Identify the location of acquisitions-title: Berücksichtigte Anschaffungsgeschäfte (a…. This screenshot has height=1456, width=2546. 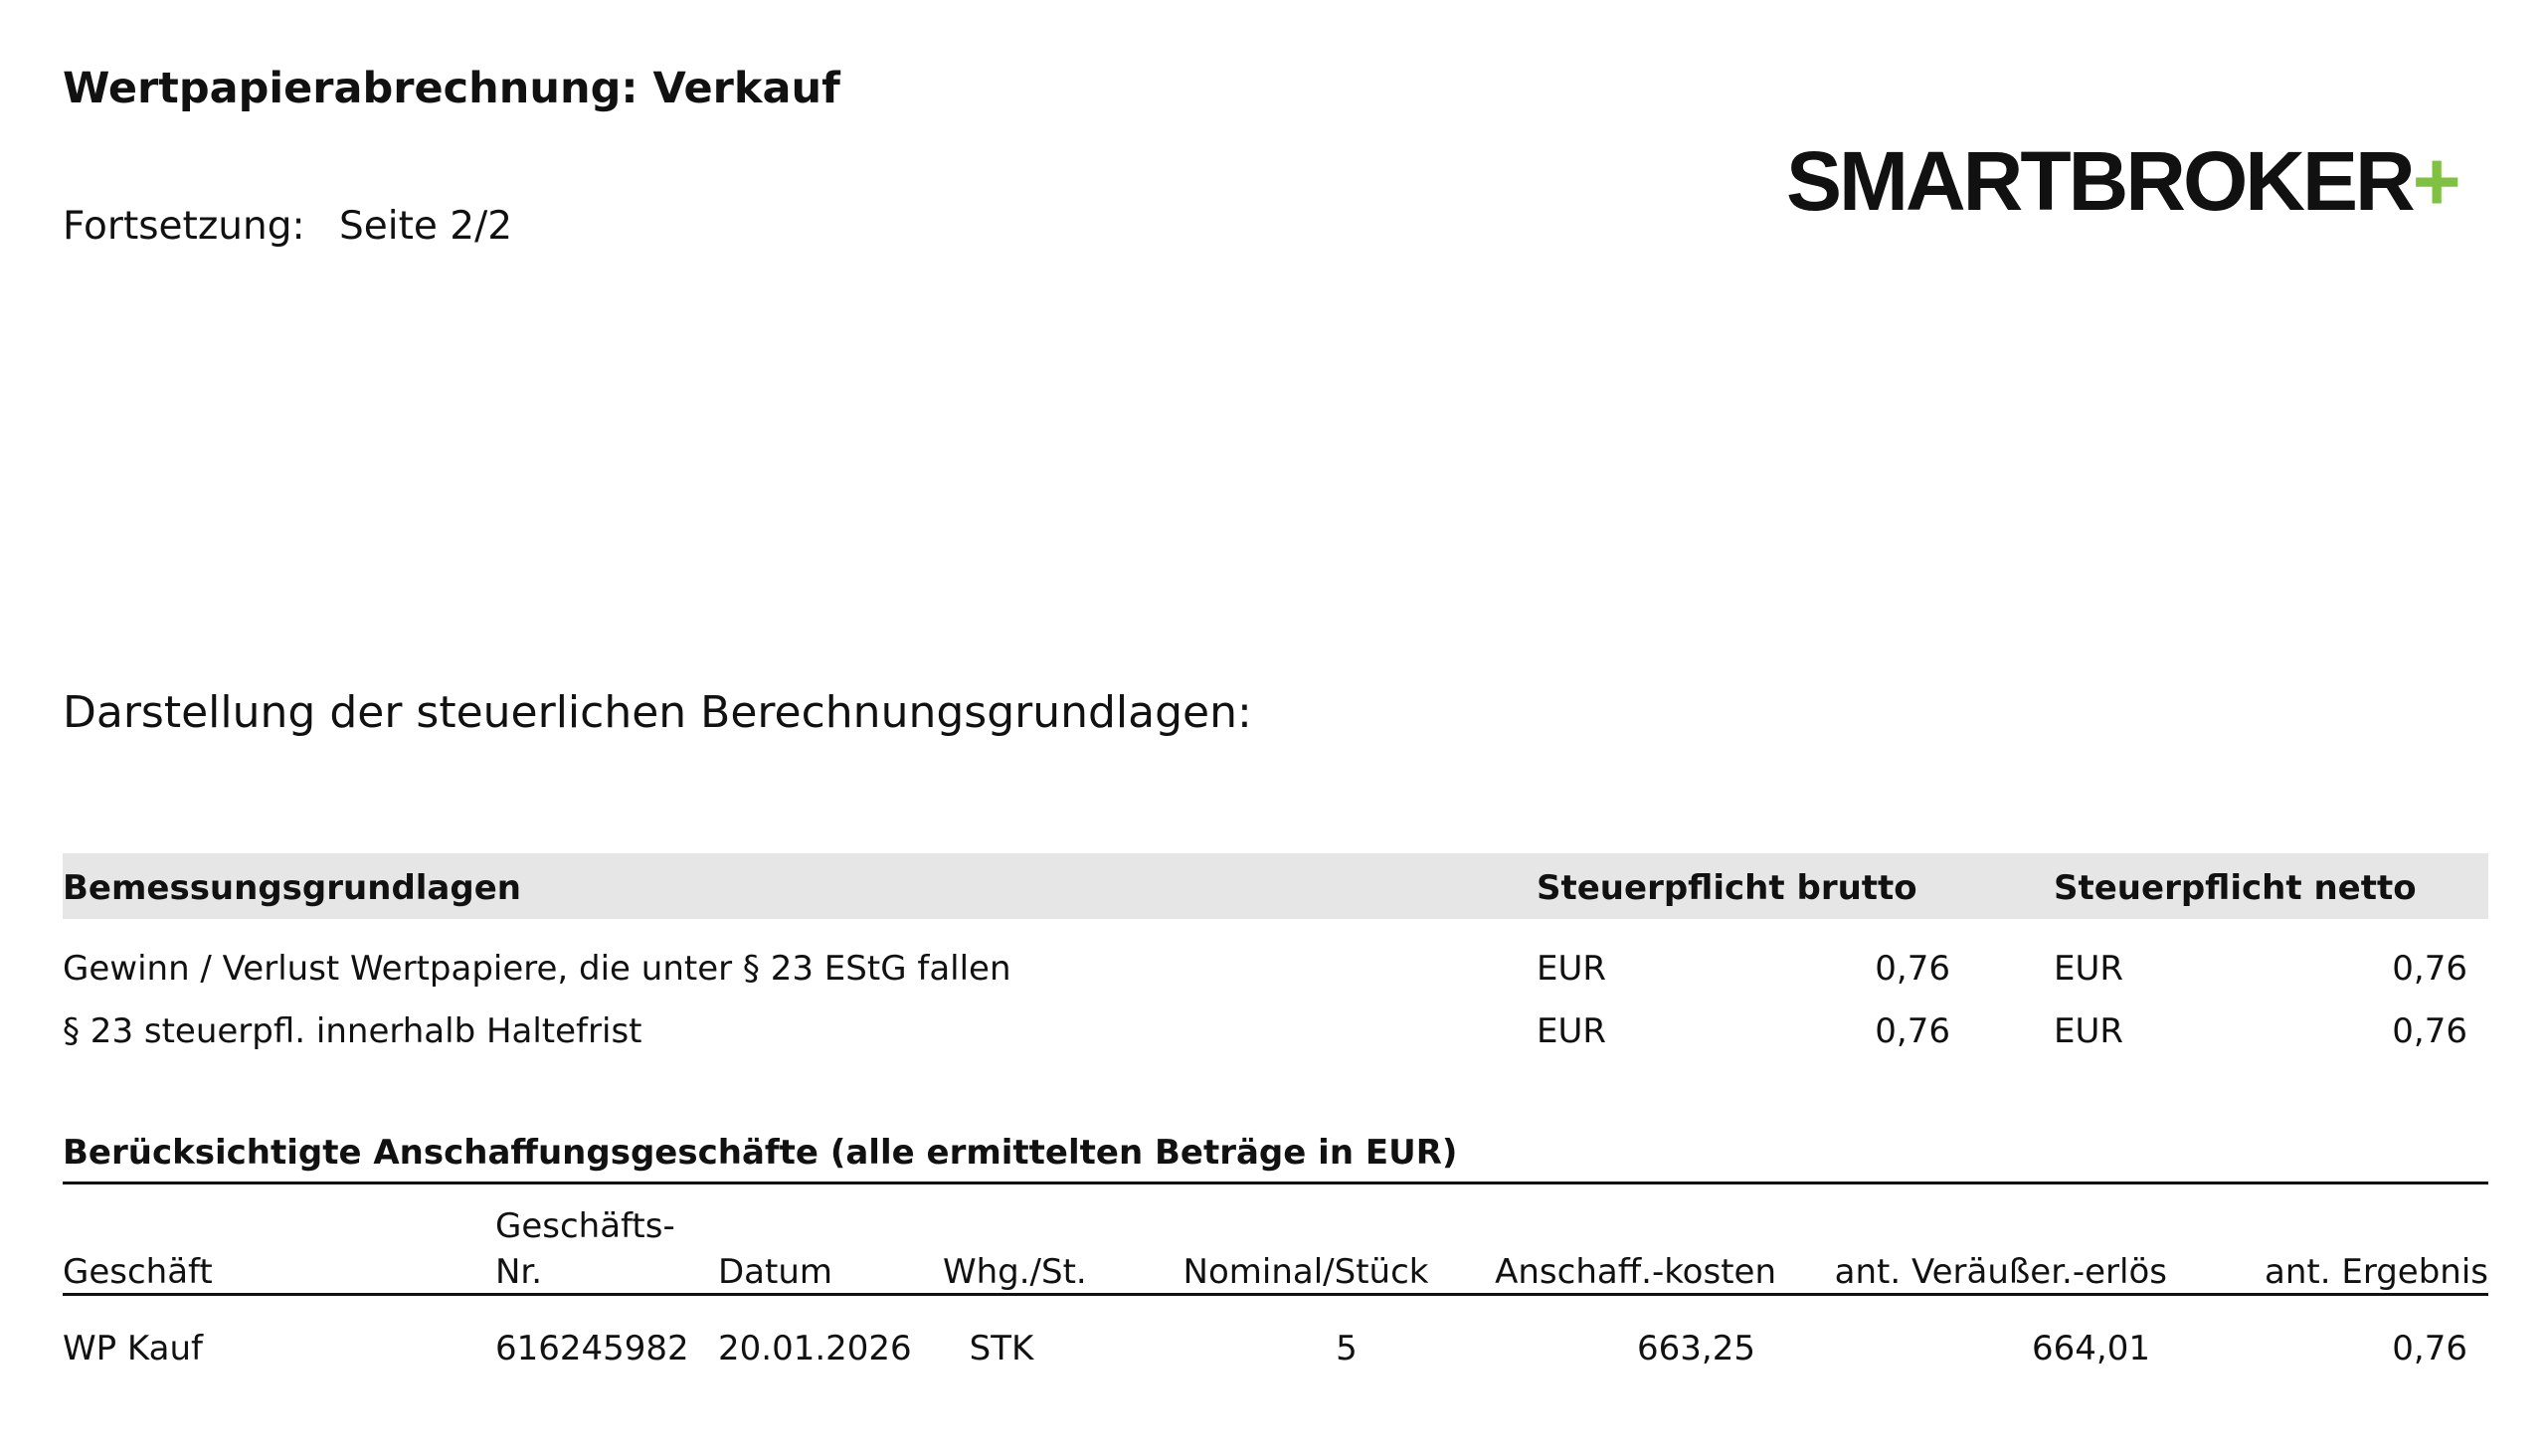
(760, 1153).